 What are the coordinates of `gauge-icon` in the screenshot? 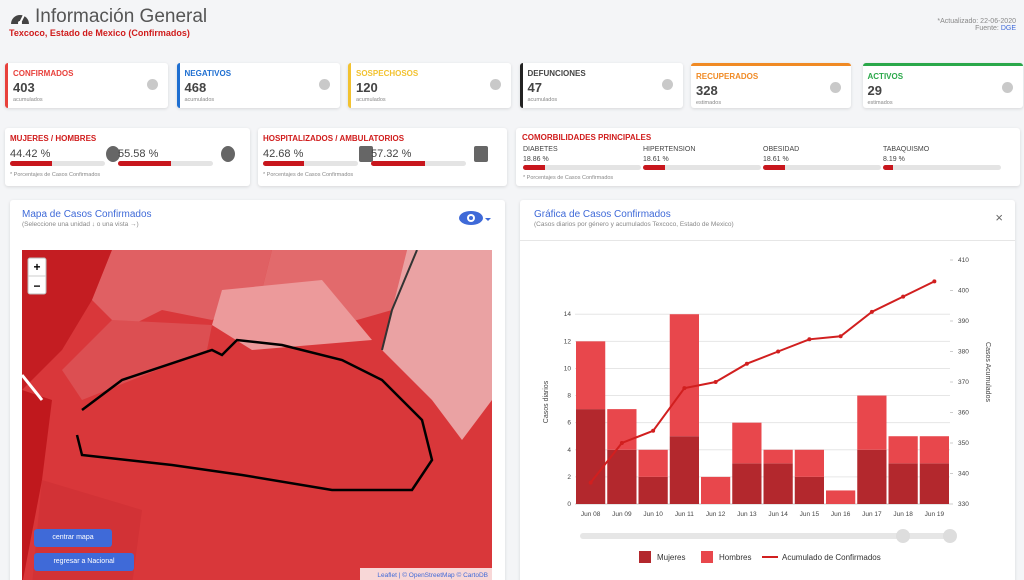 It's located at (20, 19).